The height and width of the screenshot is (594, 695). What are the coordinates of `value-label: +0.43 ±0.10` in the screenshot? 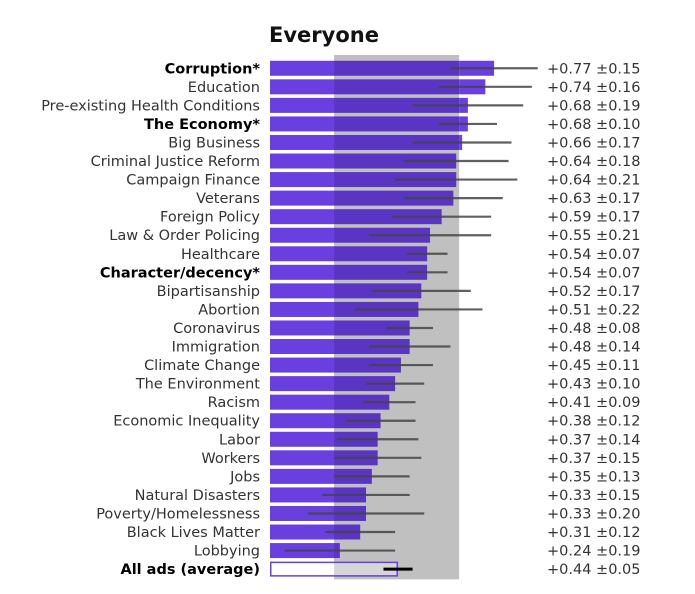 It's located at (593, 385).